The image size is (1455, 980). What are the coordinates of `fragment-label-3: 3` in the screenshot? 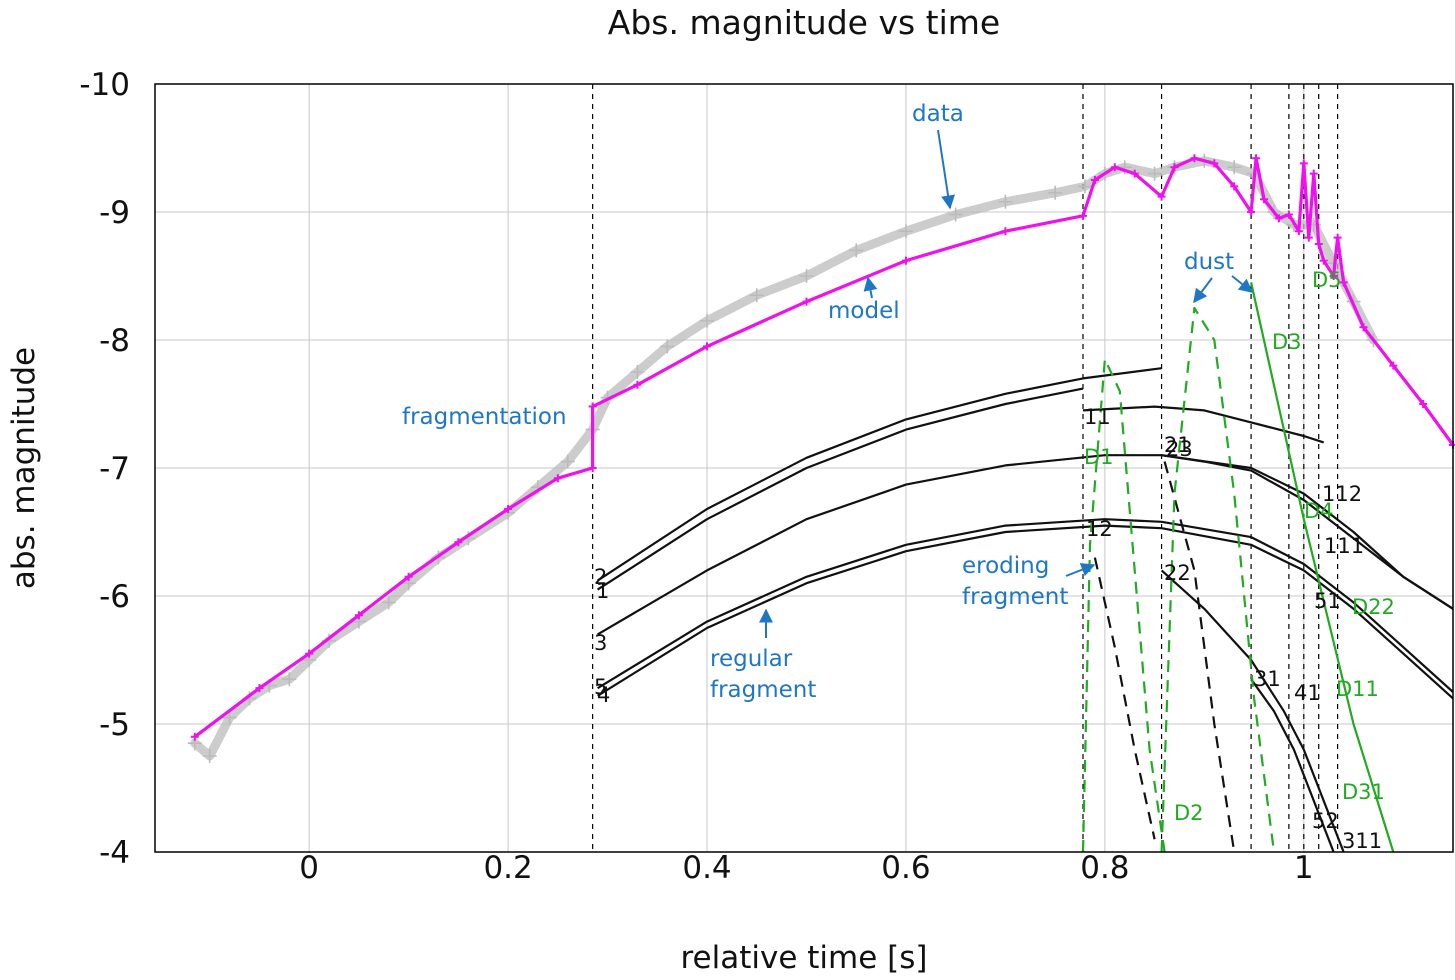 It's located at (600, 643).